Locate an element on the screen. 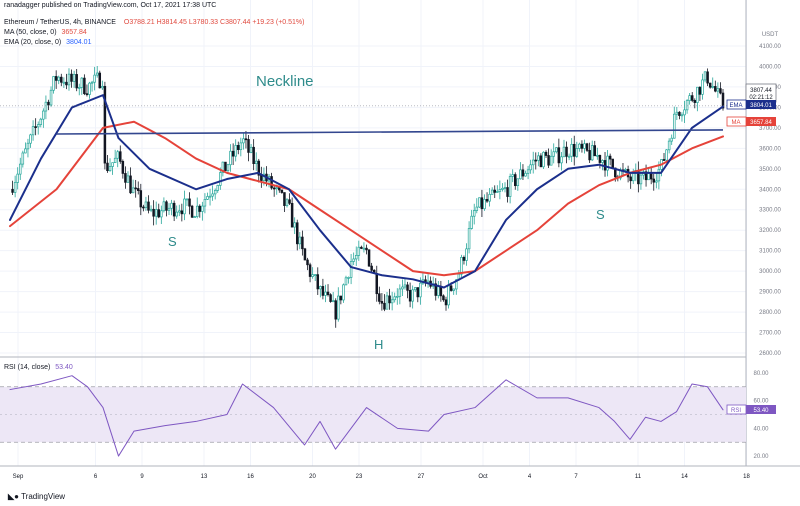 The image size is (800, 506). time-tick-label: 18 is located at coordinates (746, 477).